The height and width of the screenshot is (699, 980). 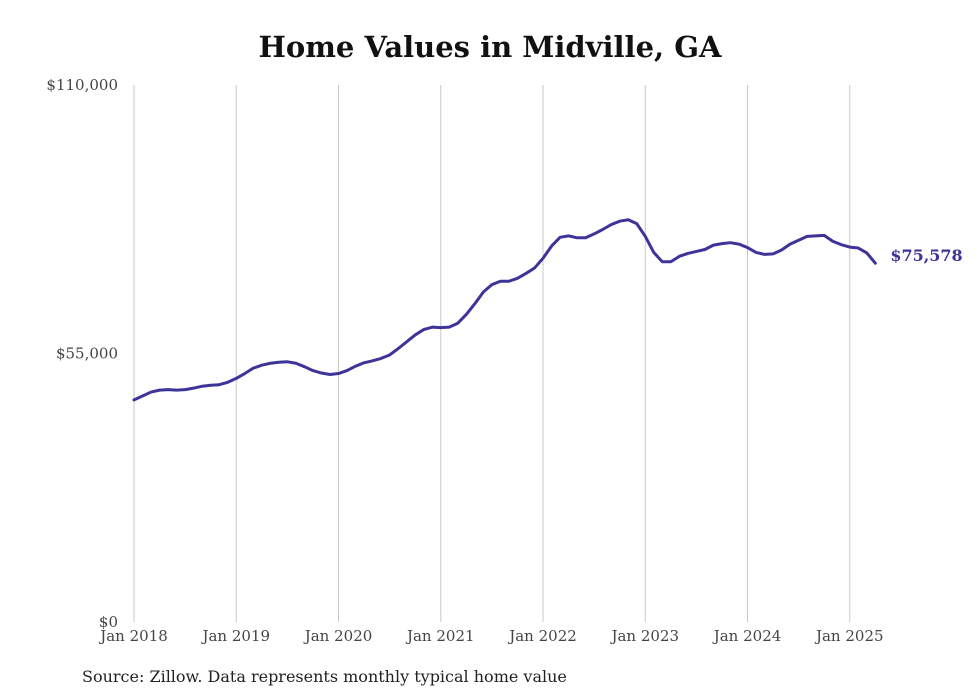 I want to click on y-tick-label: $55,000, so click(x=87, y=354).